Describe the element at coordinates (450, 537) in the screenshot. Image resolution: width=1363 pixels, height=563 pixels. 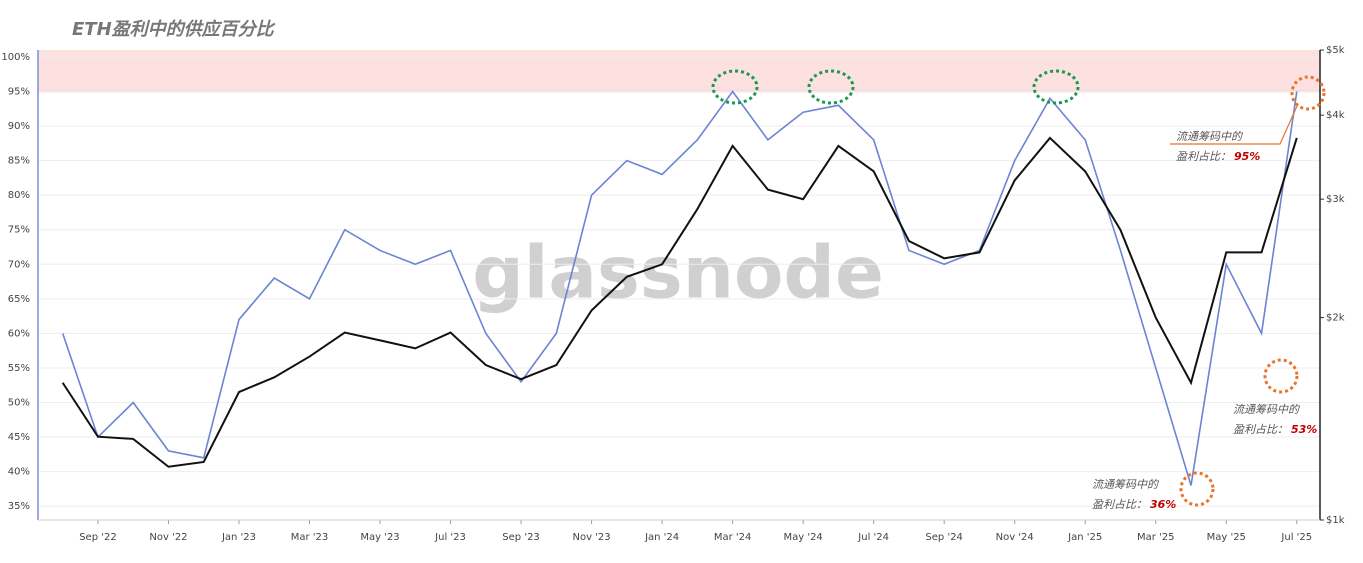
I see `x-tick-label: Jul '23` at that location.